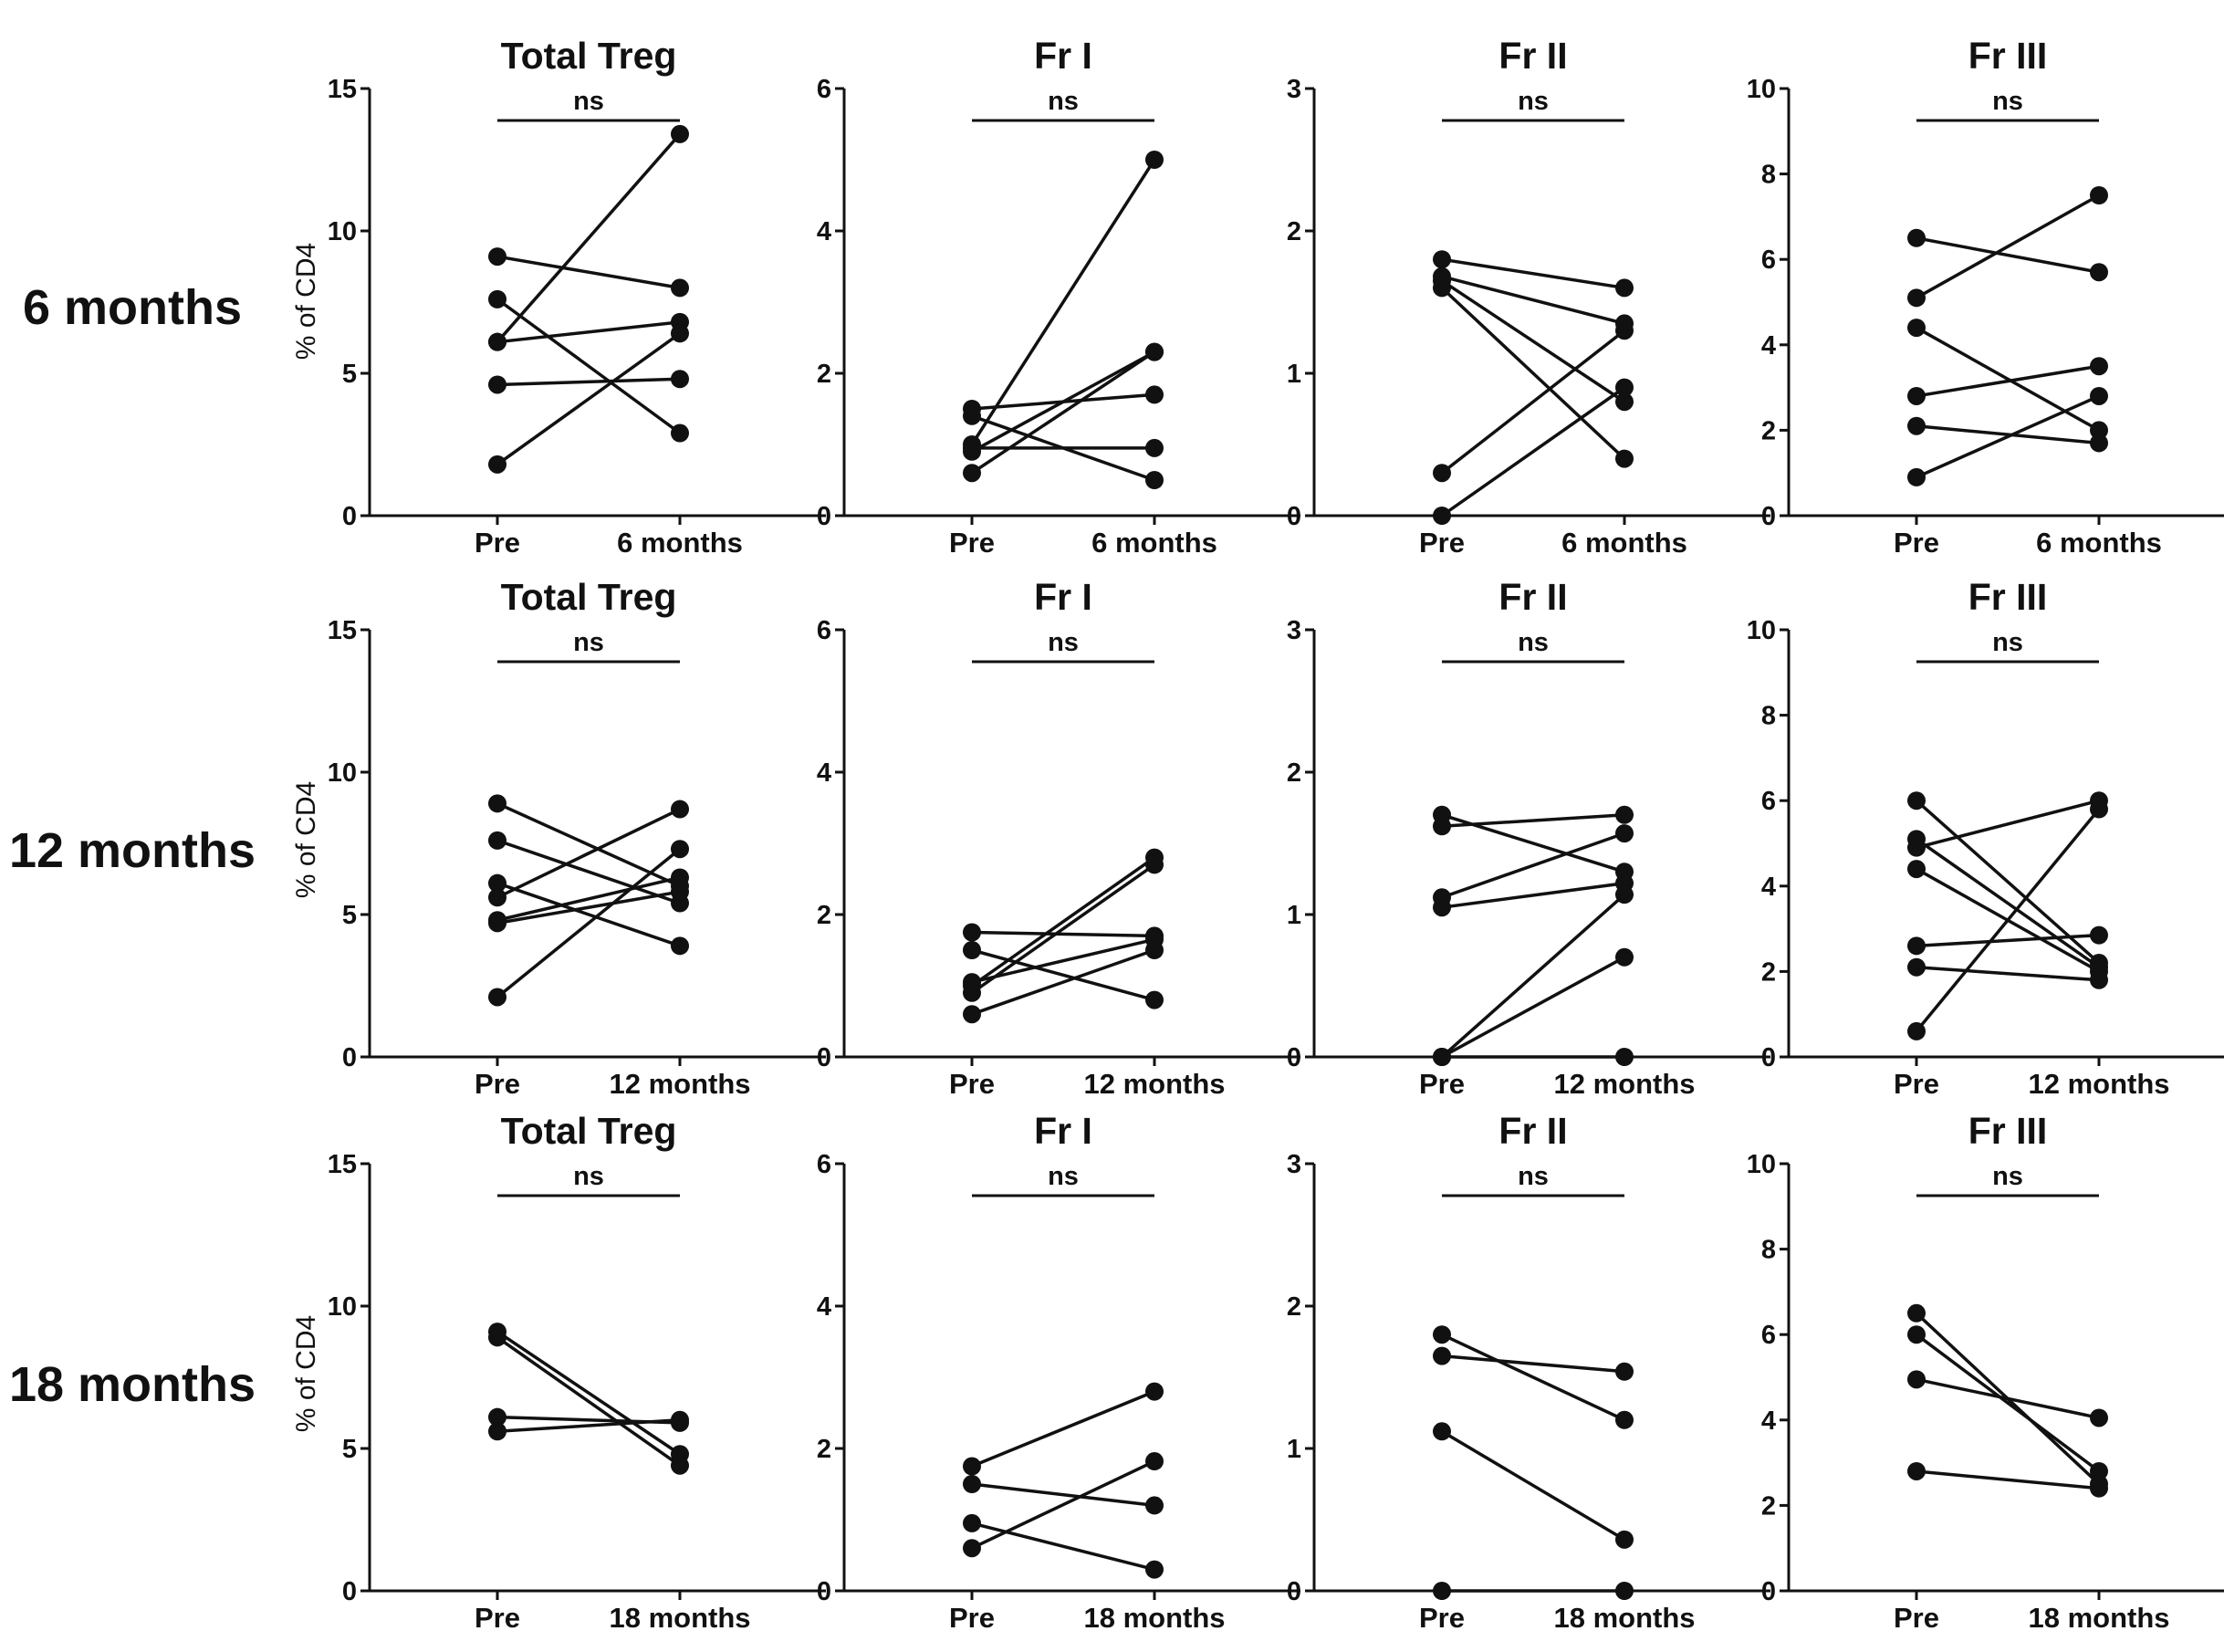 This screenshot has width=2224, height=1652. I want to click on x-tick-label-post: 18 months, so click(679, 1618).